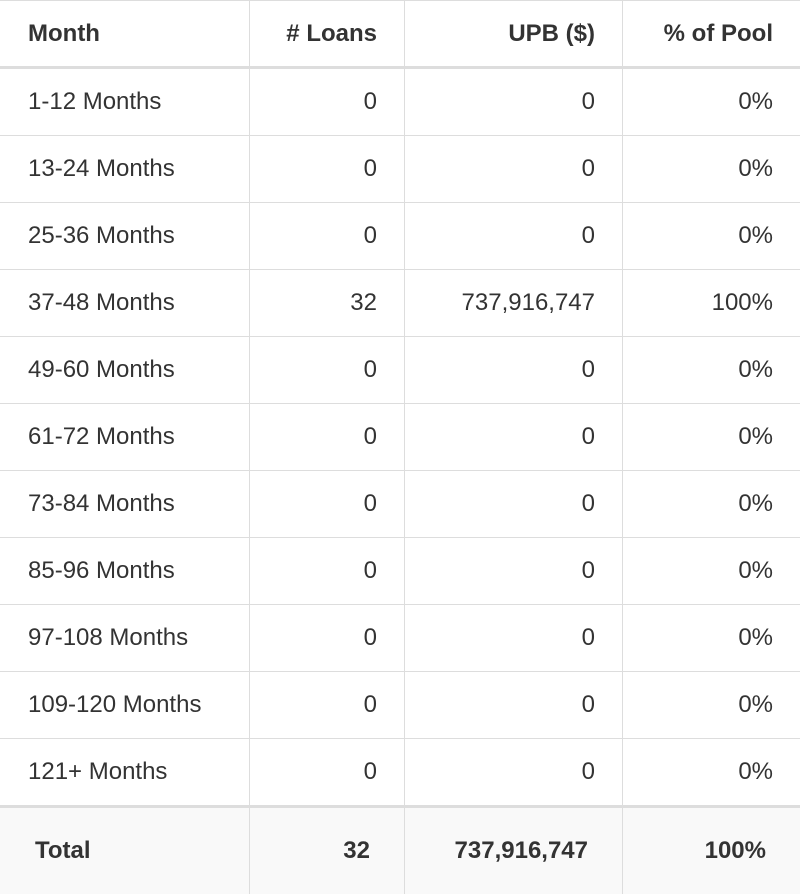  What do you see at coordinates (327, 850) in the screenshot?
I see `total-cell: 32` at bounding box center [327, 850].